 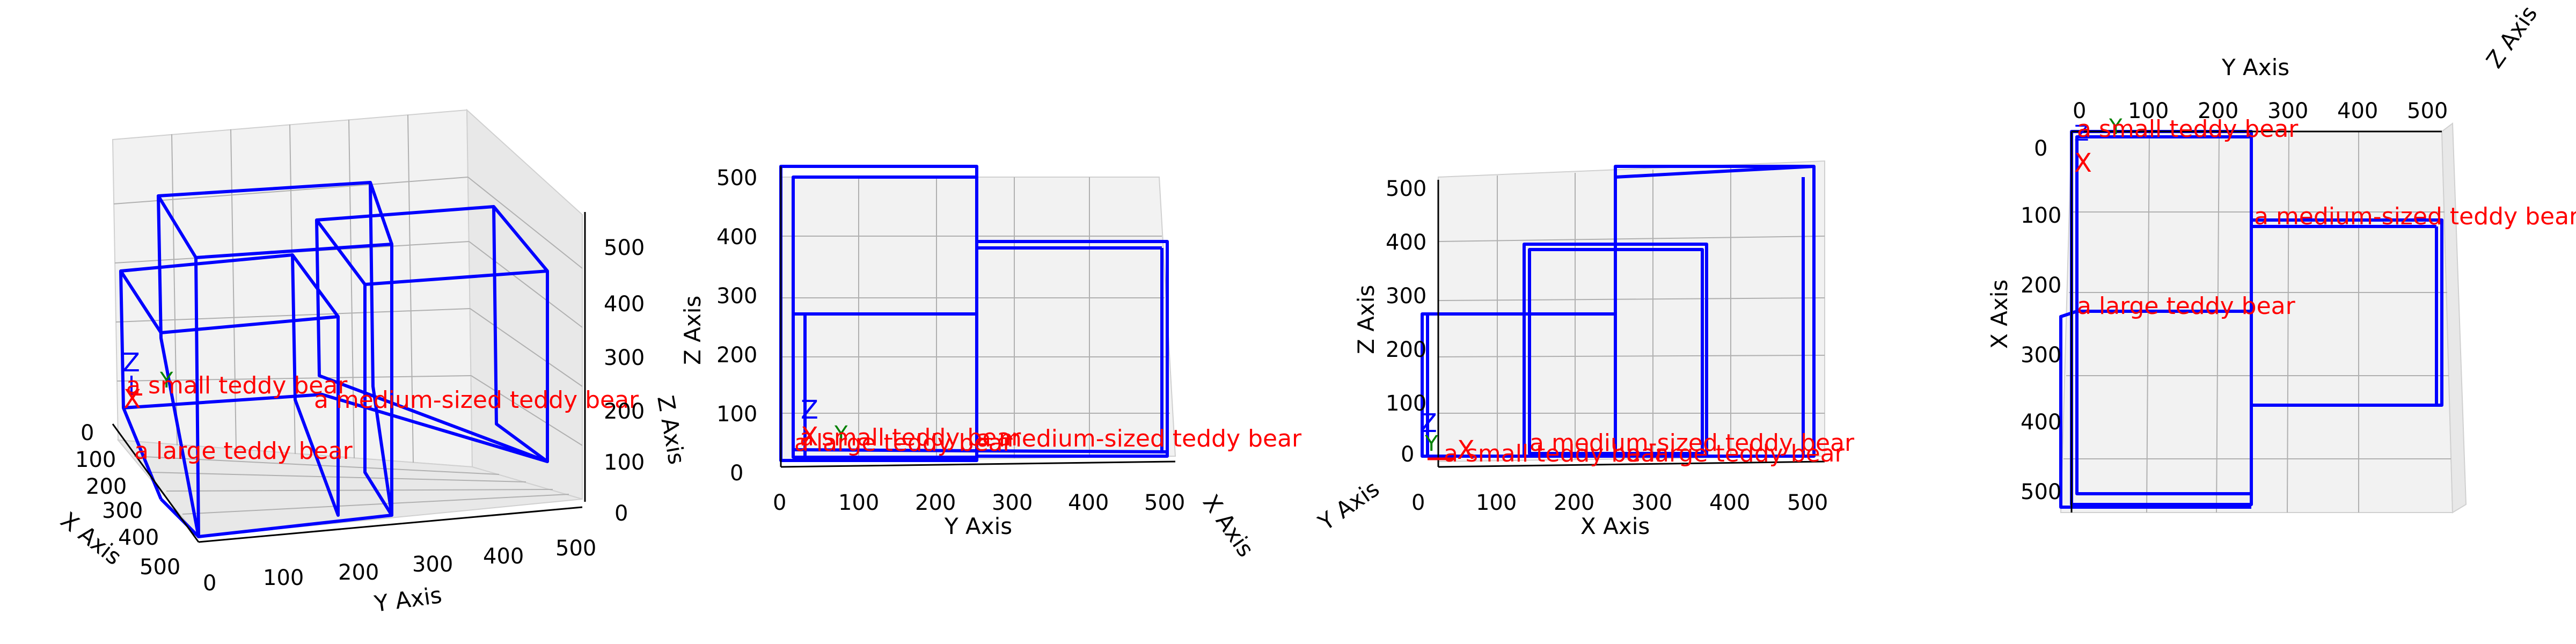 What do you see at coordinates (624, 381) in the screenshot?
I see `panel-1-z-ticks: 0 100 200 300 400 500` at bounding box center [624, 381].